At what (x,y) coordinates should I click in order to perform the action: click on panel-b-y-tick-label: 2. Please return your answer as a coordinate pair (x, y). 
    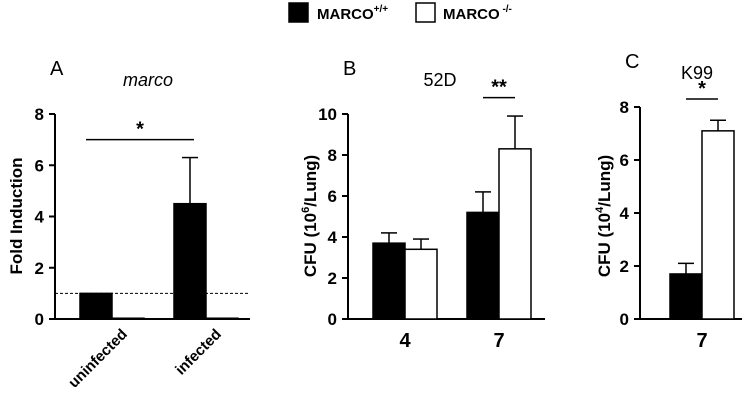
    Looking at the image, I should click on (332, 278).